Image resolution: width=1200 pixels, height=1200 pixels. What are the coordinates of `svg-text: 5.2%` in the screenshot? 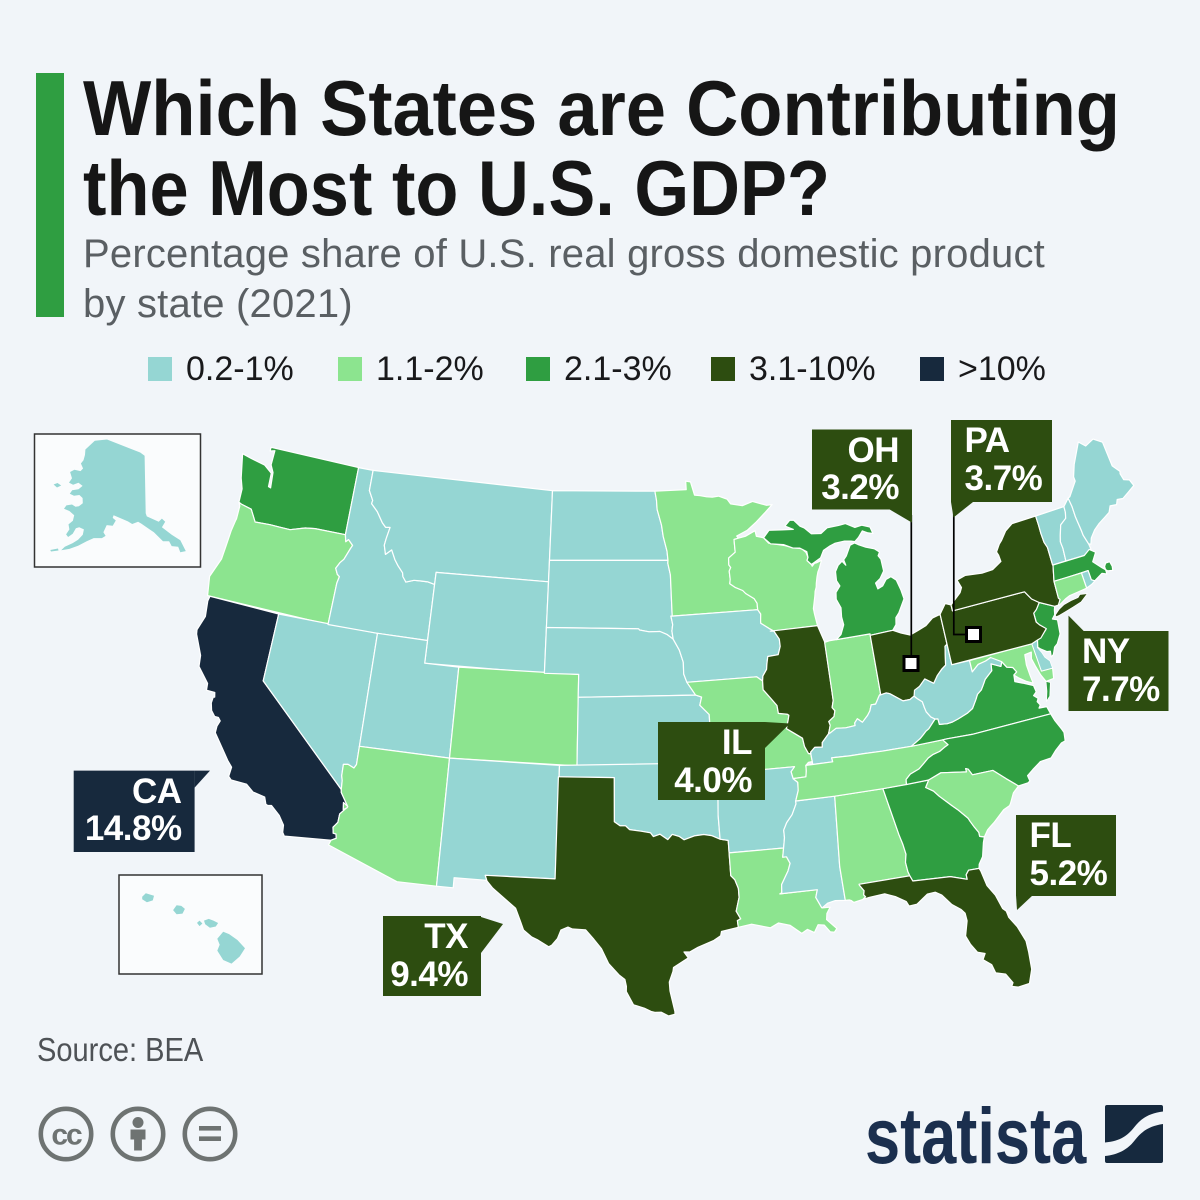 It's located at (1069, 873).